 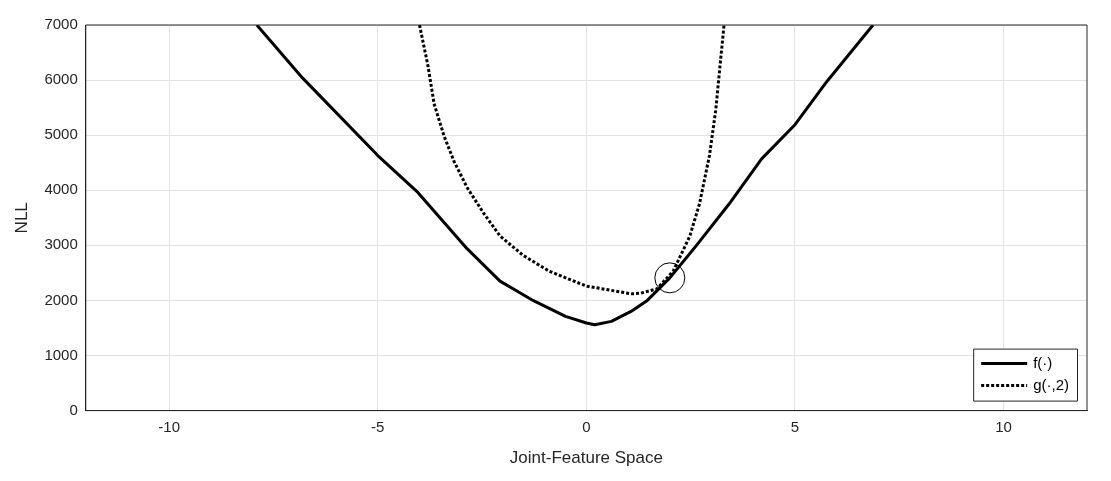 I want to click on y-axis-title: NLL, so click(x=21, y=218).